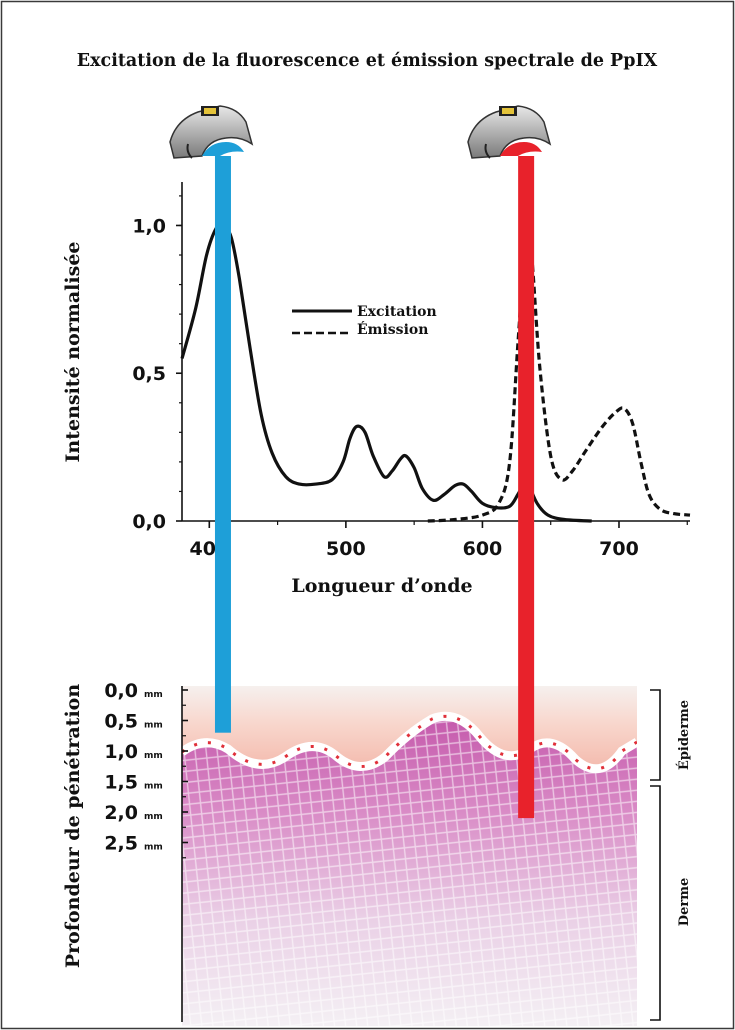 The image size is (735, 1030). Describe the element at coordinates (559, 373) in the screenshot. I see `emission-series-line` at that location.